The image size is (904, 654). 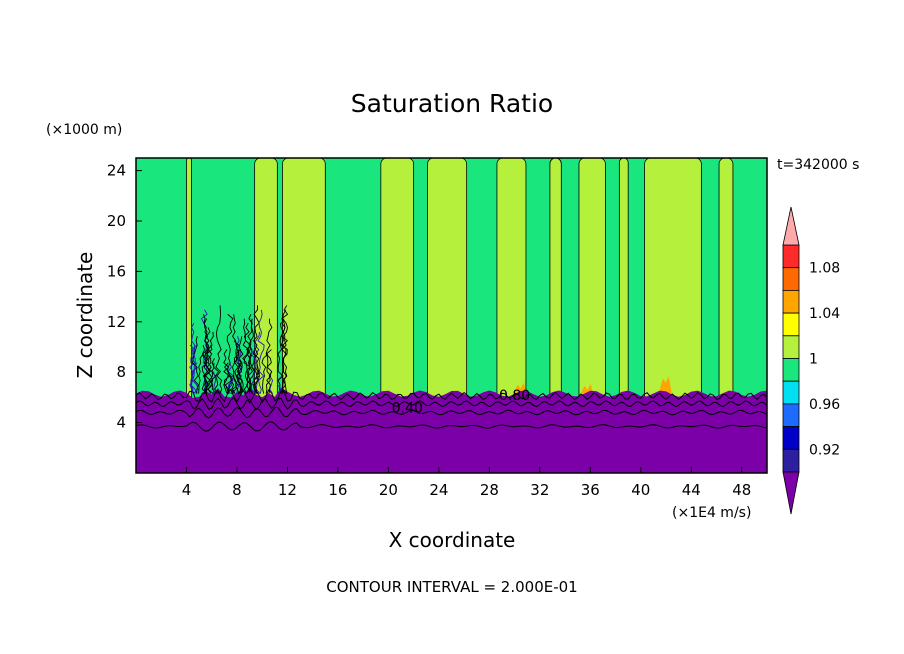 I want to click on x-tick-label: 48, so click(x=741, y=490).